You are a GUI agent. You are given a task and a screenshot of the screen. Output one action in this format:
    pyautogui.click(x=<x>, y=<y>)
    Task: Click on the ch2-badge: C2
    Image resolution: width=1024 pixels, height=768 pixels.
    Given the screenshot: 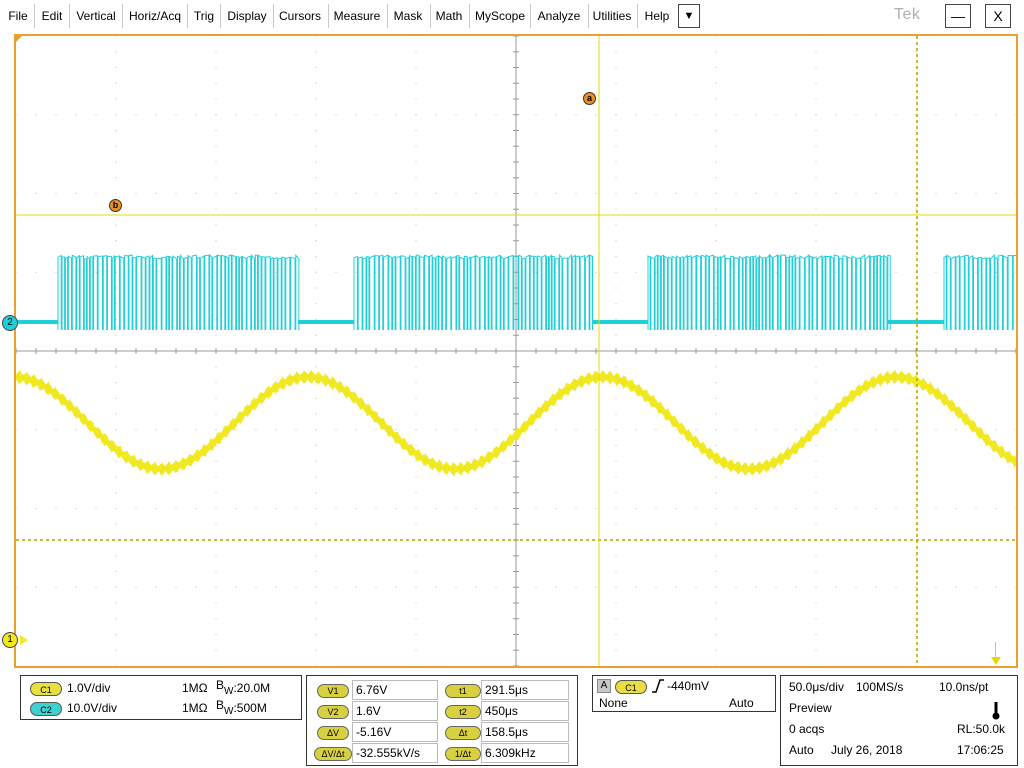 What is the action you would take?
    pyautogui.click(x=46, y=709)
    